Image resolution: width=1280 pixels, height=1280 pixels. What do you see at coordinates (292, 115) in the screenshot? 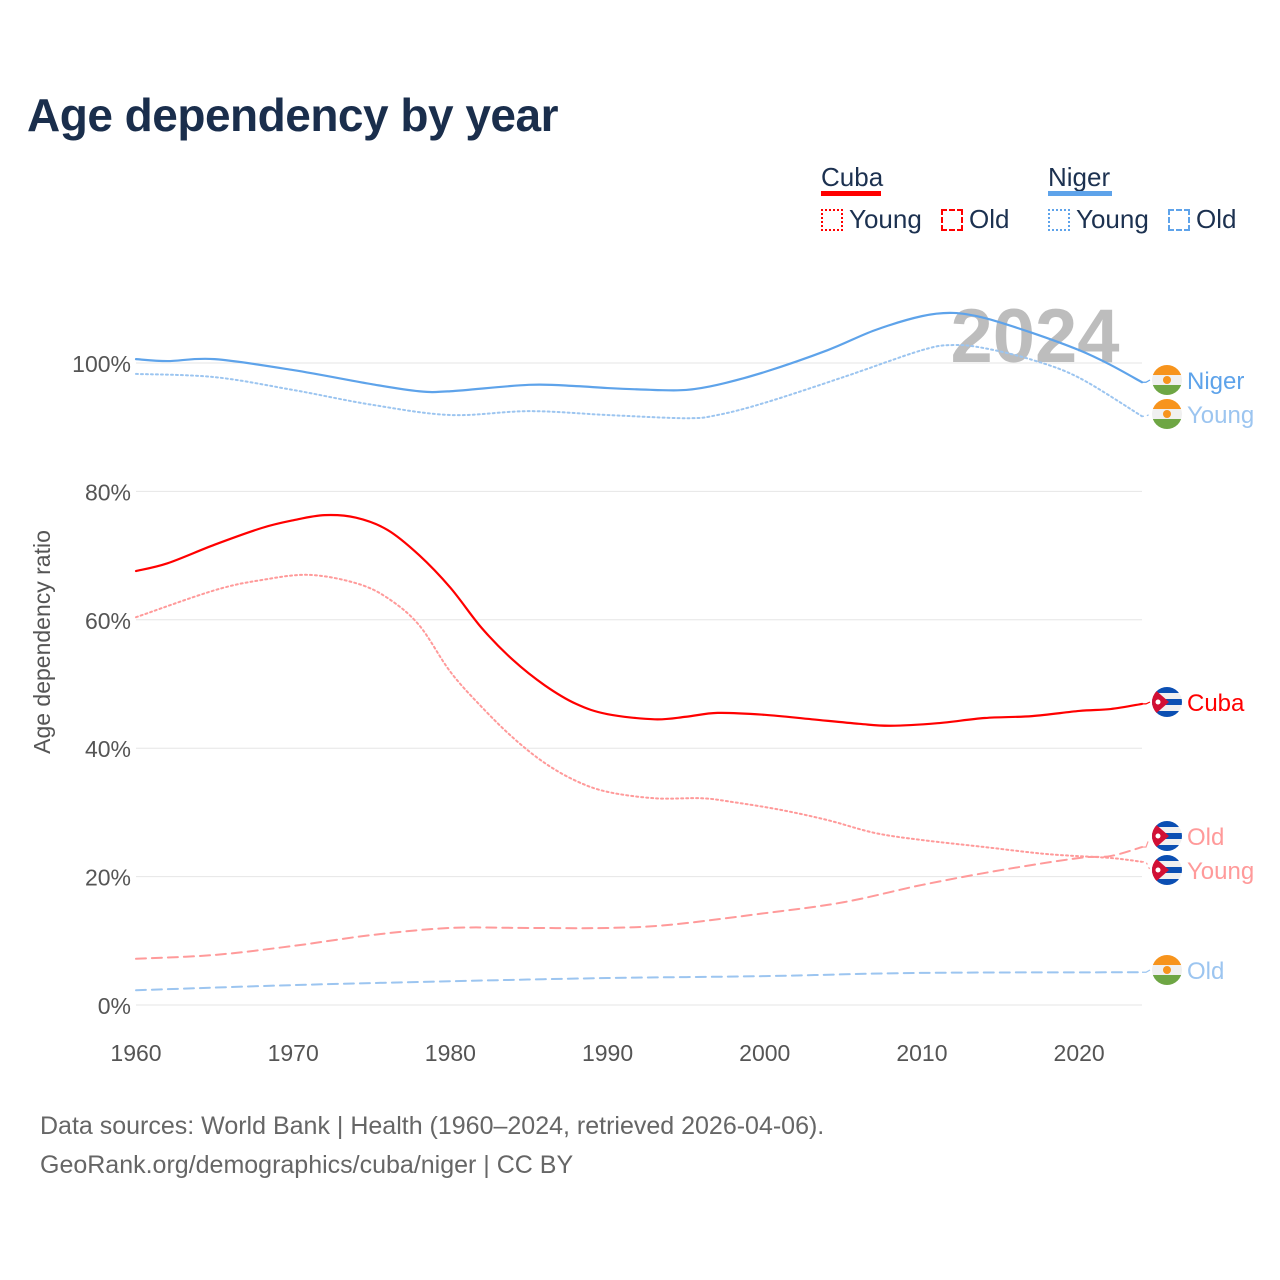
I see `chart-title: Age dependency by year` at bounding box center [292, 115].